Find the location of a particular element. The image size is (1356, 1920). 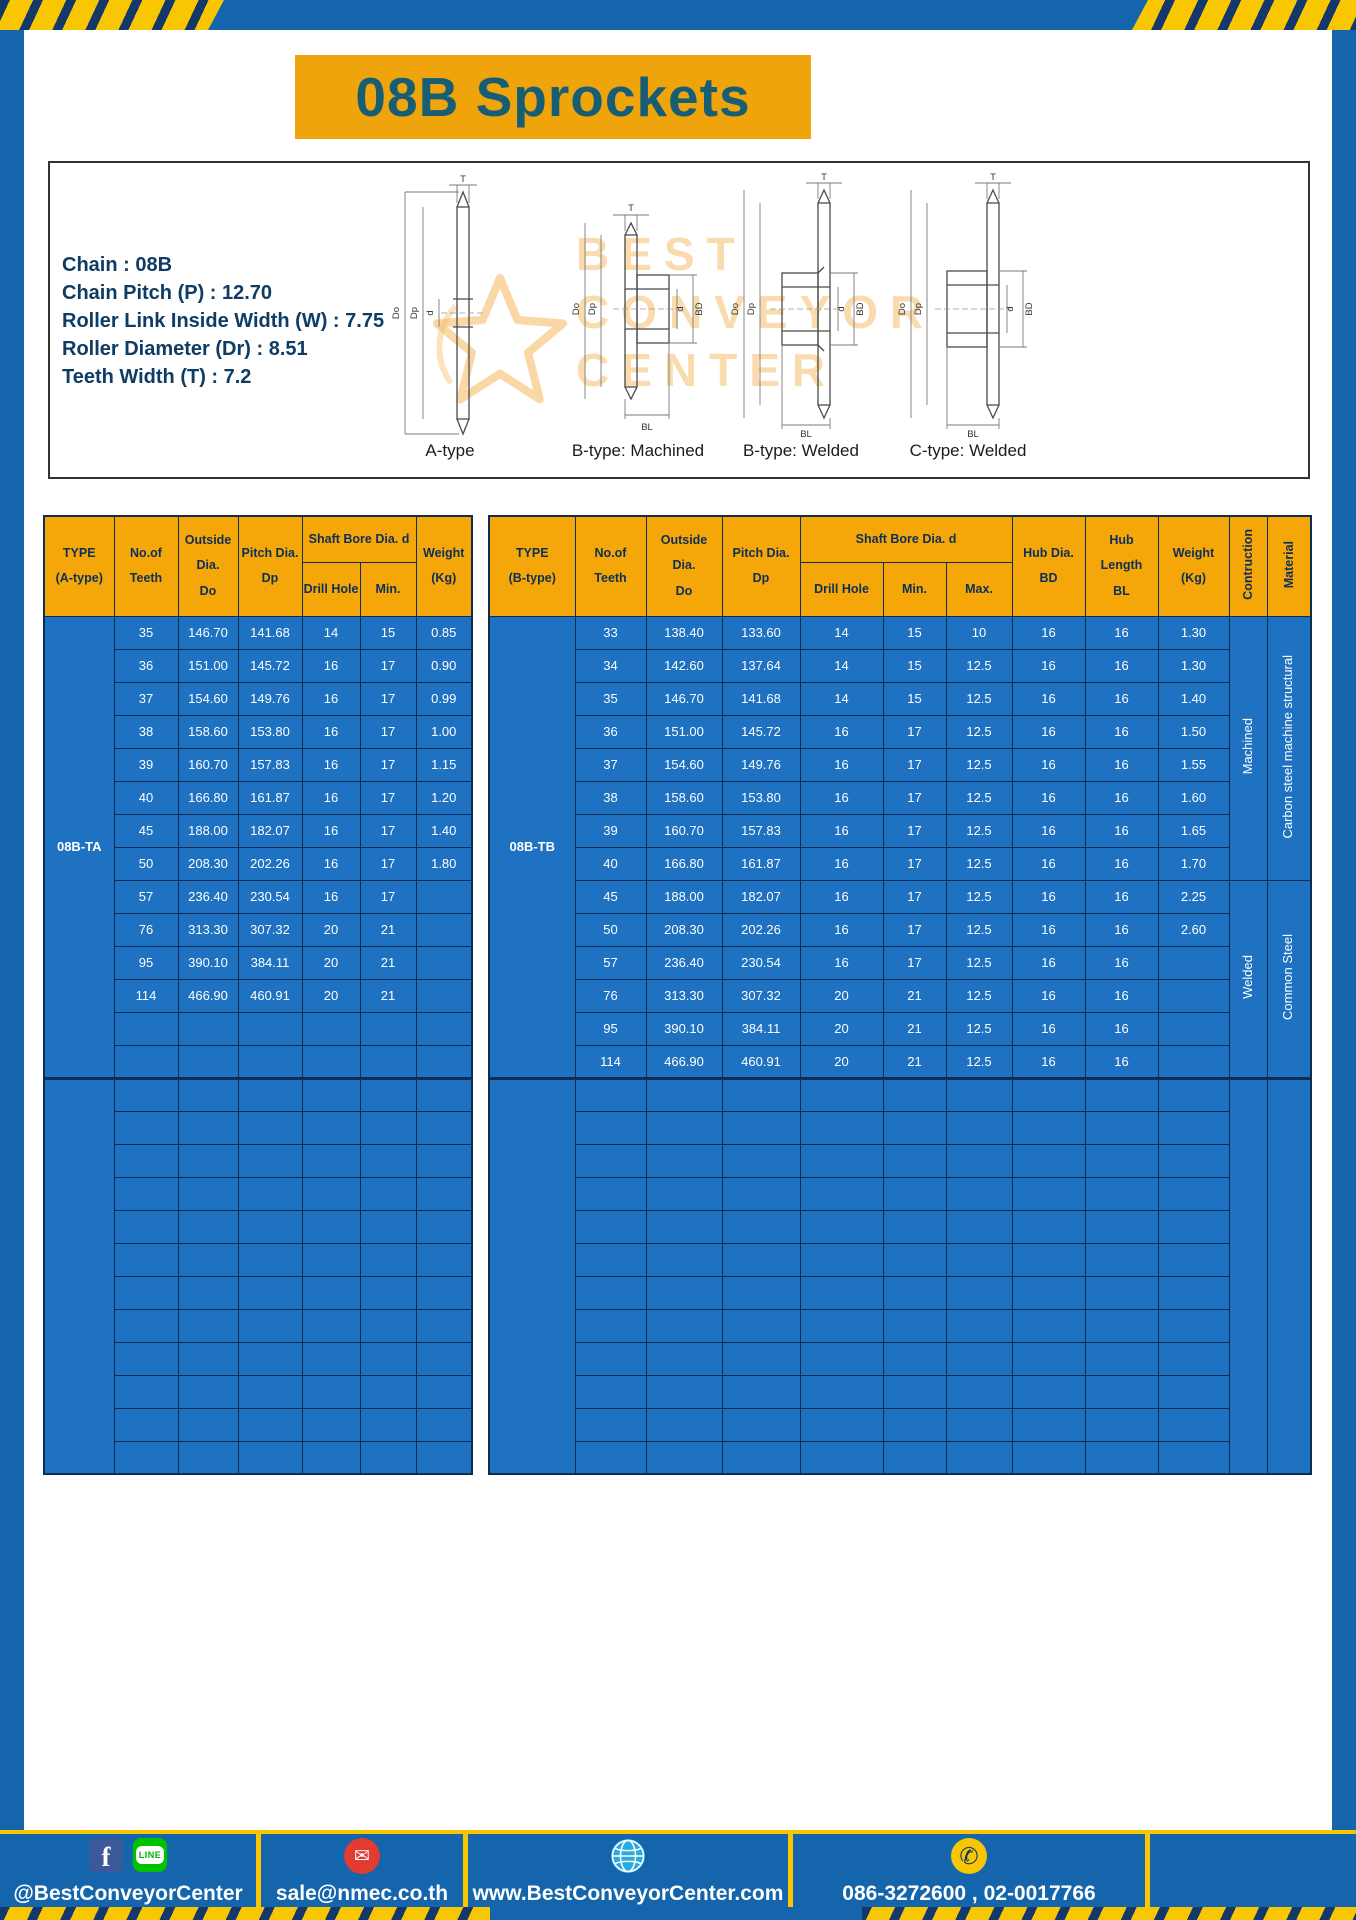

table-cell: 313.30 is located at coordinates (684, 995).